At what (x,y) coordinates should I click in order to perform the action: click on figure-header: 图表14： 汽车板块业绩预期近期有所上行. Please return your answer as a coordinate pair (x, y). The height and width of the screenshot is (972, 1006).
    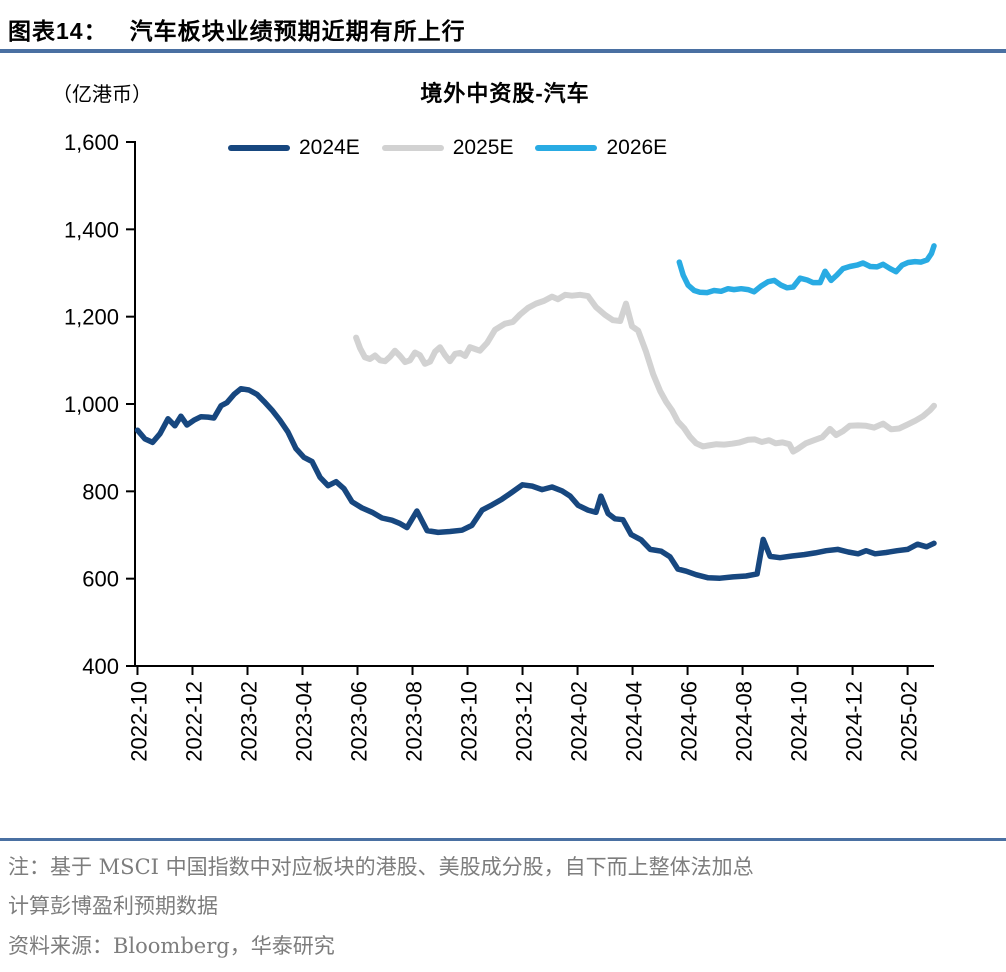
    Looking at the image, I should click on (237, 29).